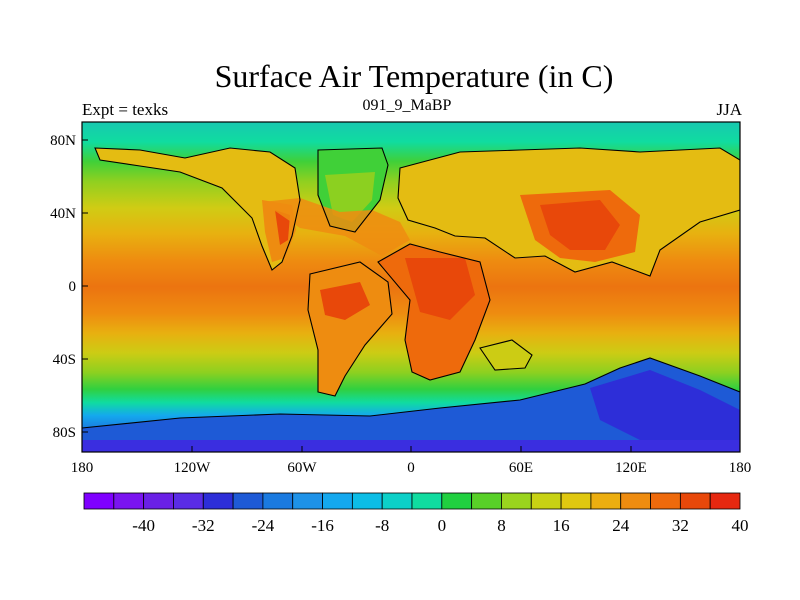  I want to click on time-label: 091_9_MaBP, so click(407, 105).